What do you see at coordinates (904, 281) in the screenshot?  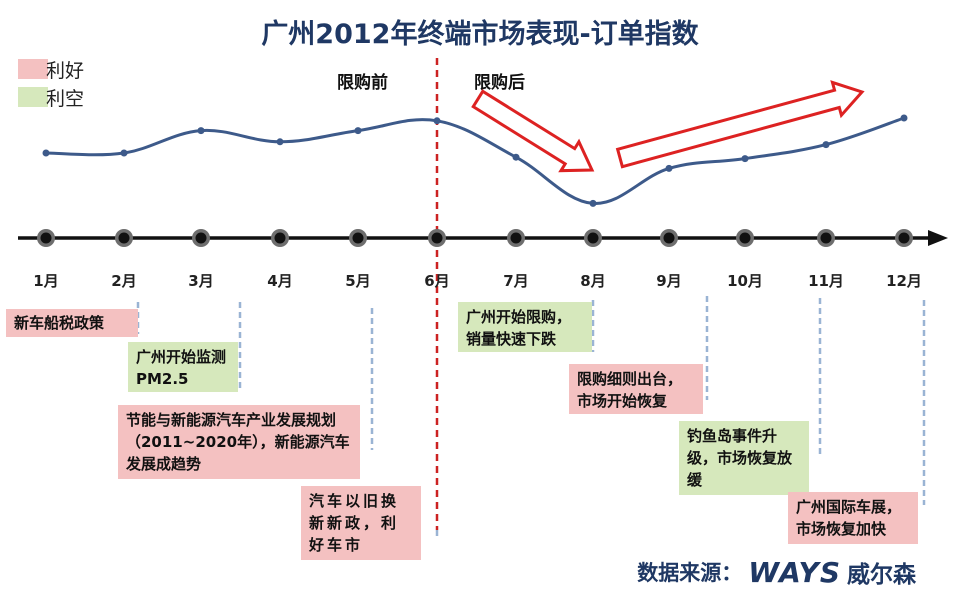 I see `tick-label-12: 12月` at bounding box center [904, 281].